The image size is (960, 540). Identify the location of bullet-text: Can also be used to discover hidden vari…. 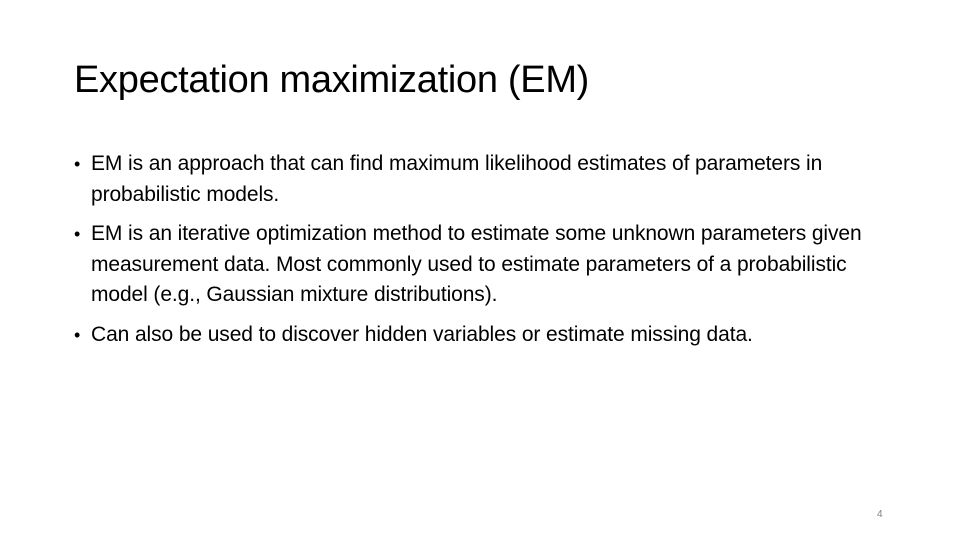
(422, 334).